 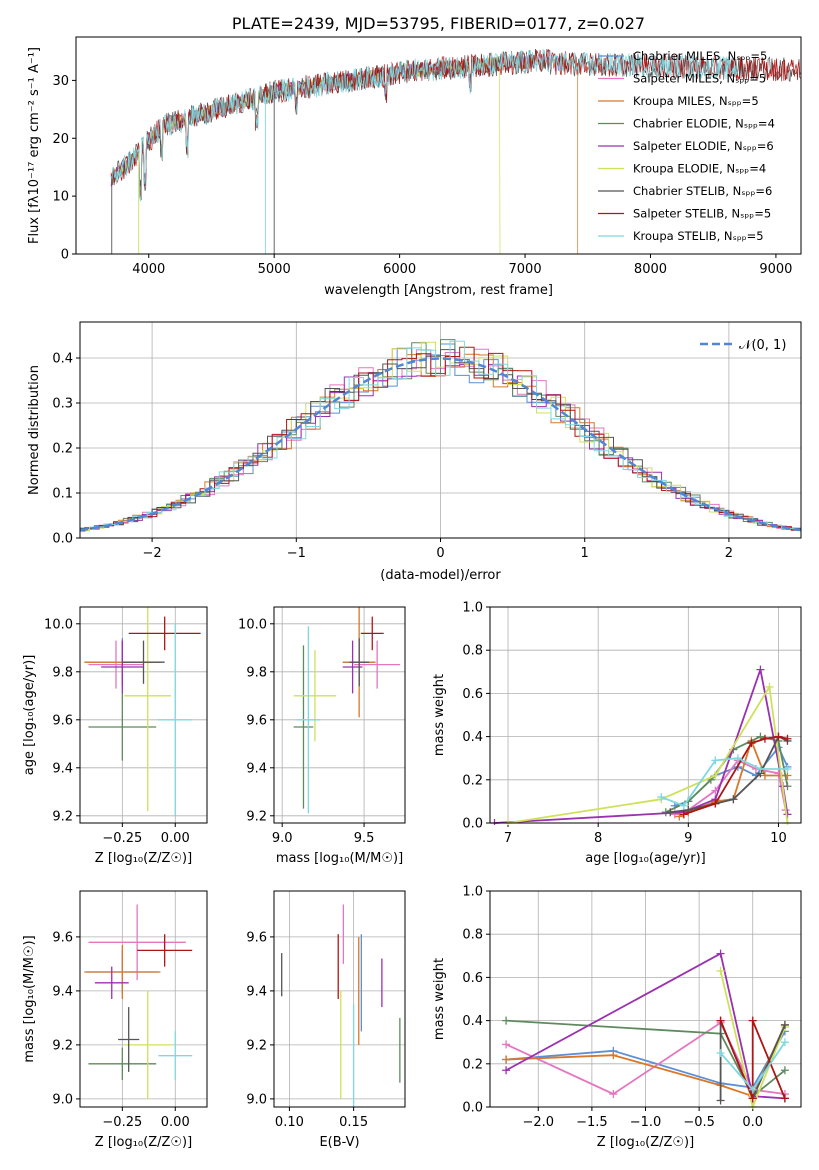 What do you see at coordinates (364, 838) in the screenshot?
I see `x-tick-label: 9.5` at bounding box center [364, 838].